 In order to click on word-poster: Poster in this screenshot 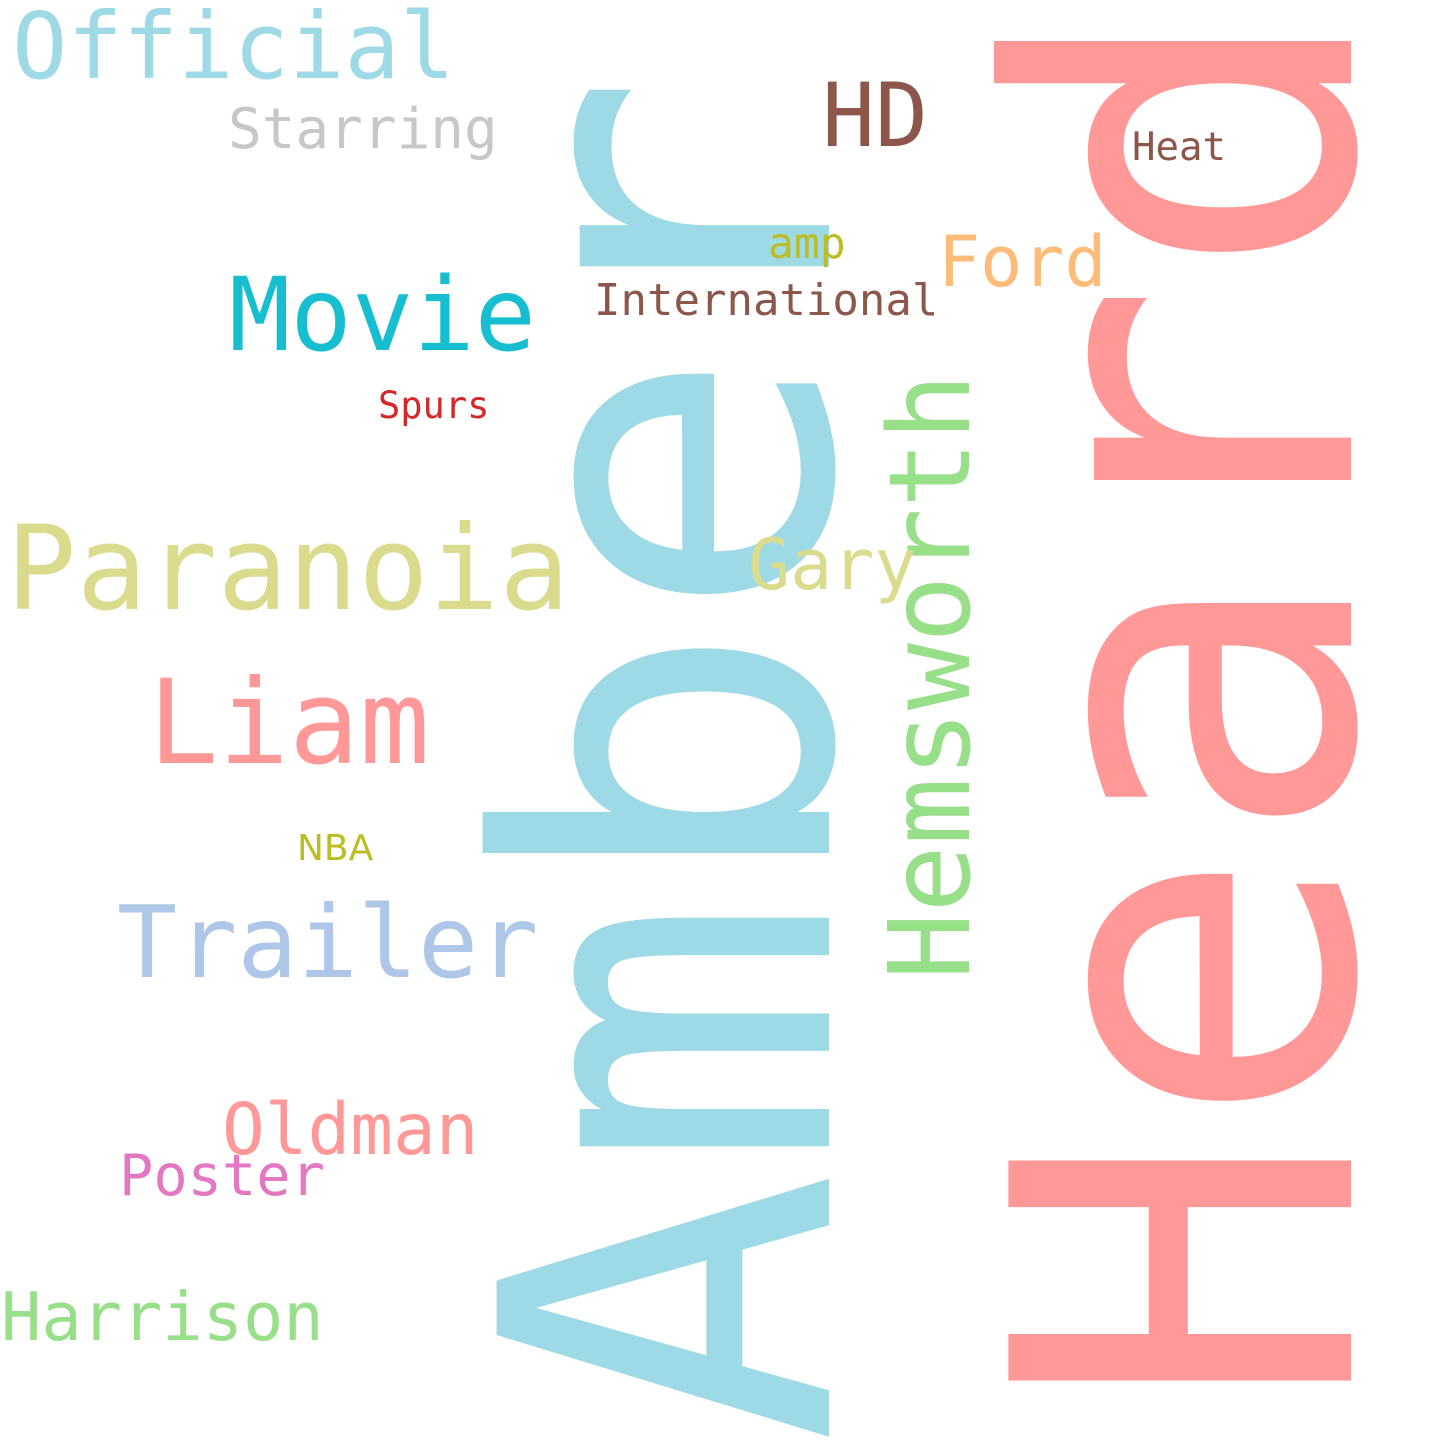, I will do `click(222, 1176)`.